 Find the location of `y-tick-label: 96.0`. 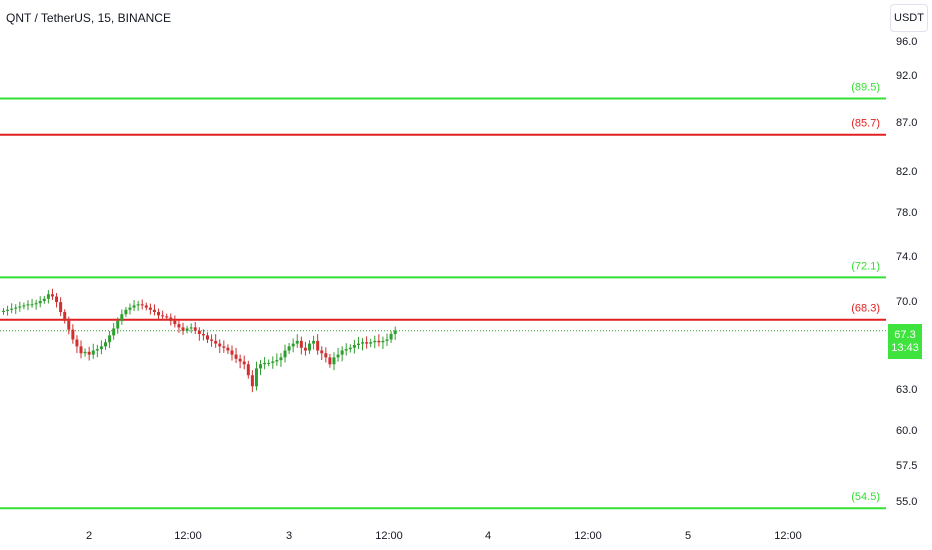

y-tick-label: 96.0 is located at coordinates (906, 42).